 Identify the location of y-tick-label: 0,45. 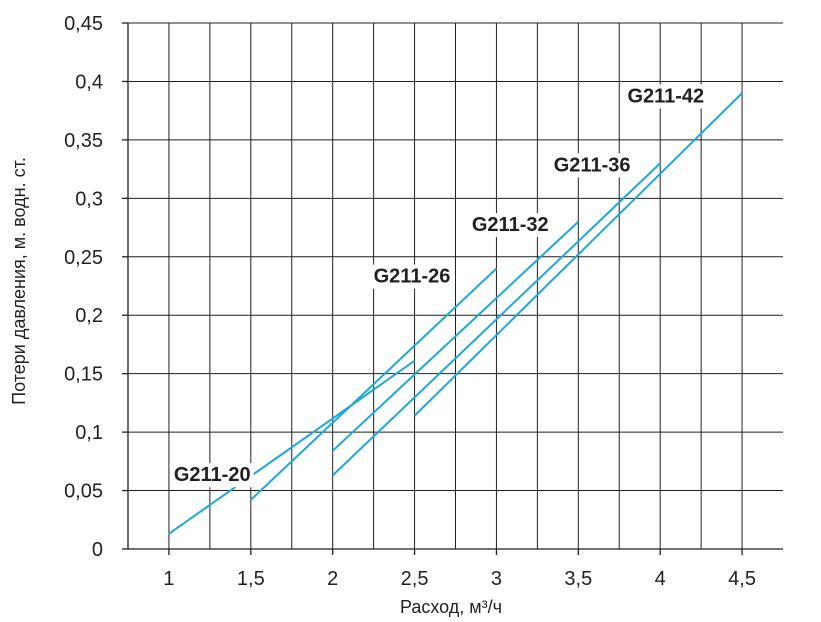
(83, 24).